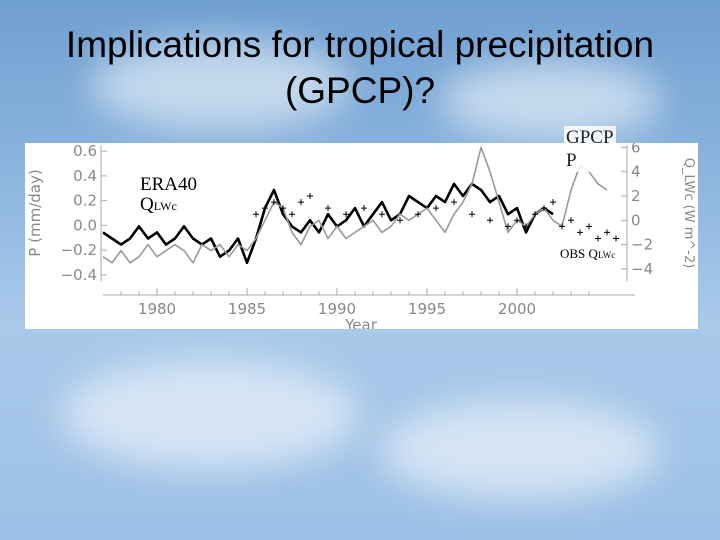 This screenshot has height=540, width=720. I want to click on era40-text: ERA40, so click(168, 184).